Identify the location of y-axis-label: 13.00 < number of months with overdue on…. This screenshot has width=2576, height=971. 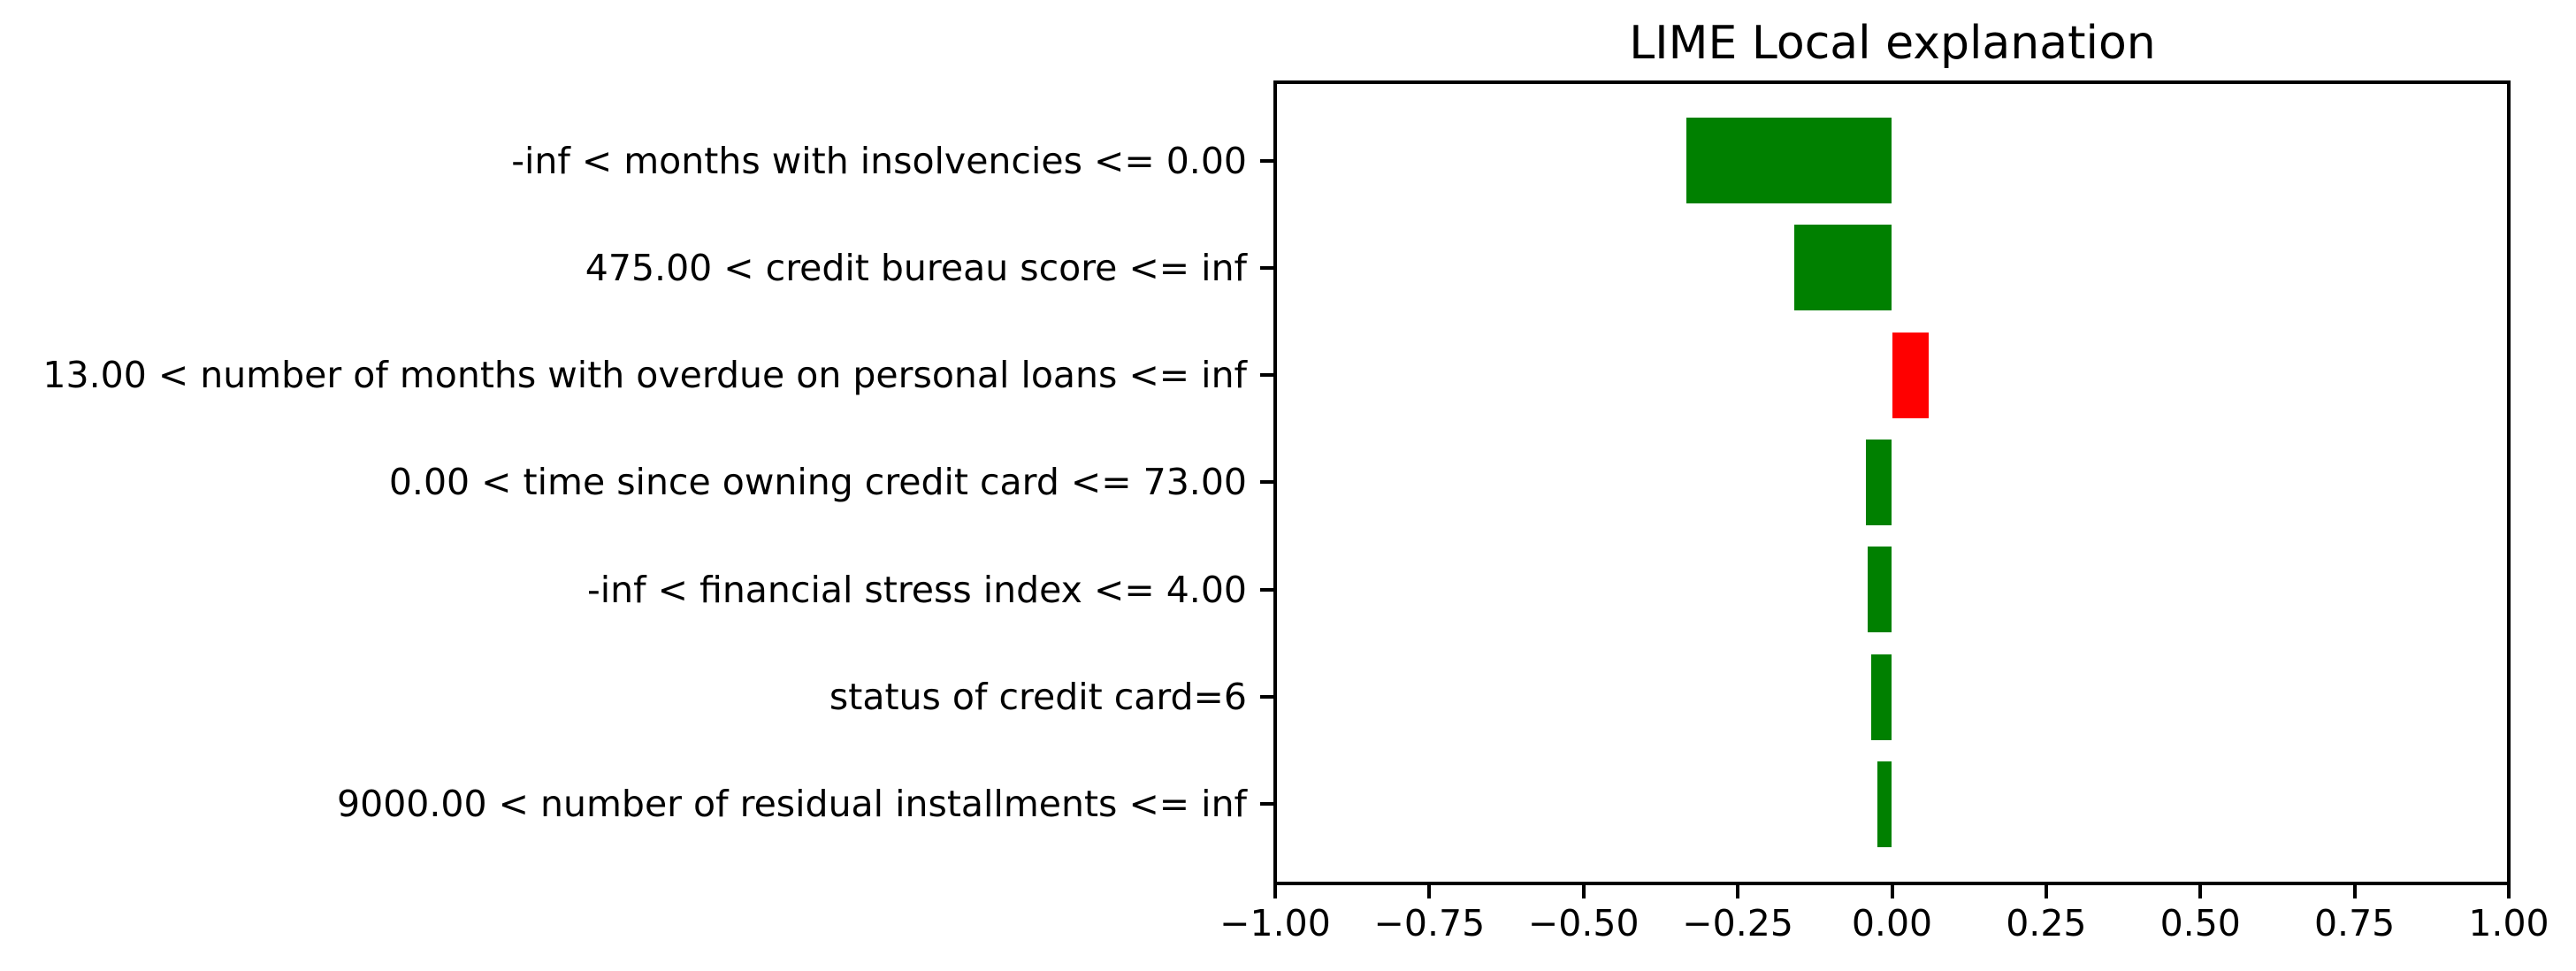
(644, 375).